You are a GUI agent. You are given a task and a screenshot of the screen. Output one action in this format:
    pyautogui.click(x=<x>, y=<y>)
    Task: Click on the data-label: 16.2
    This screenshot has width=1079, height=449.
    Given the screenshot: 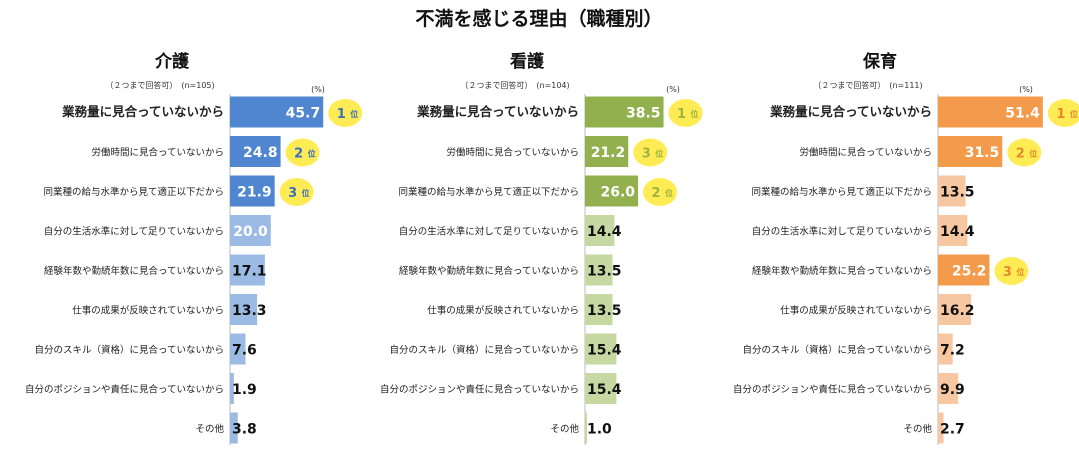 What is the action you would take?
    pyautogui.click(x=957, y=311)
    